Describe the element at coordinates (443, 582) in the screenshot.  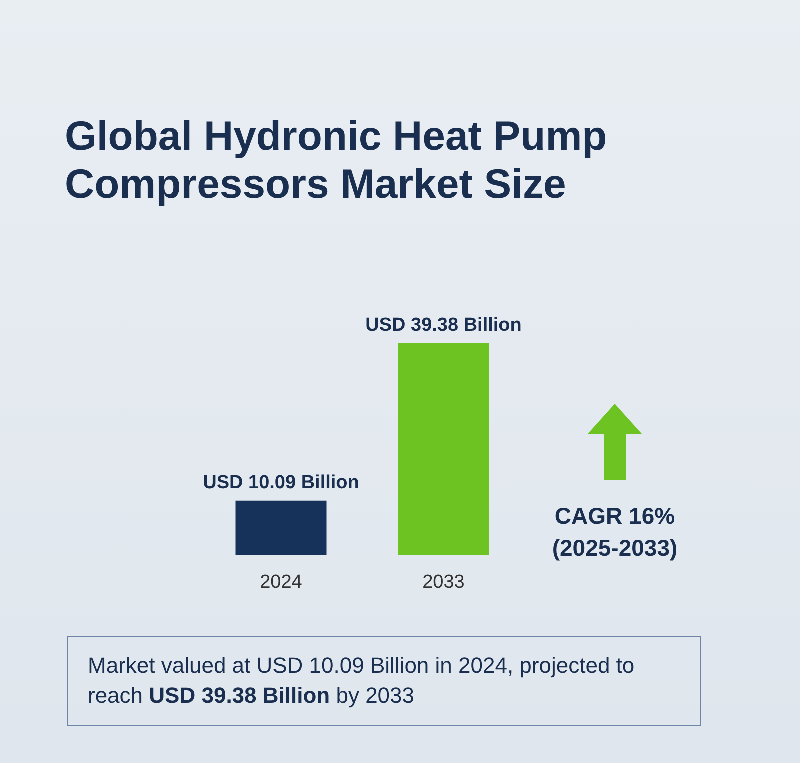
I see `x-tick-label: 2033` at that location.